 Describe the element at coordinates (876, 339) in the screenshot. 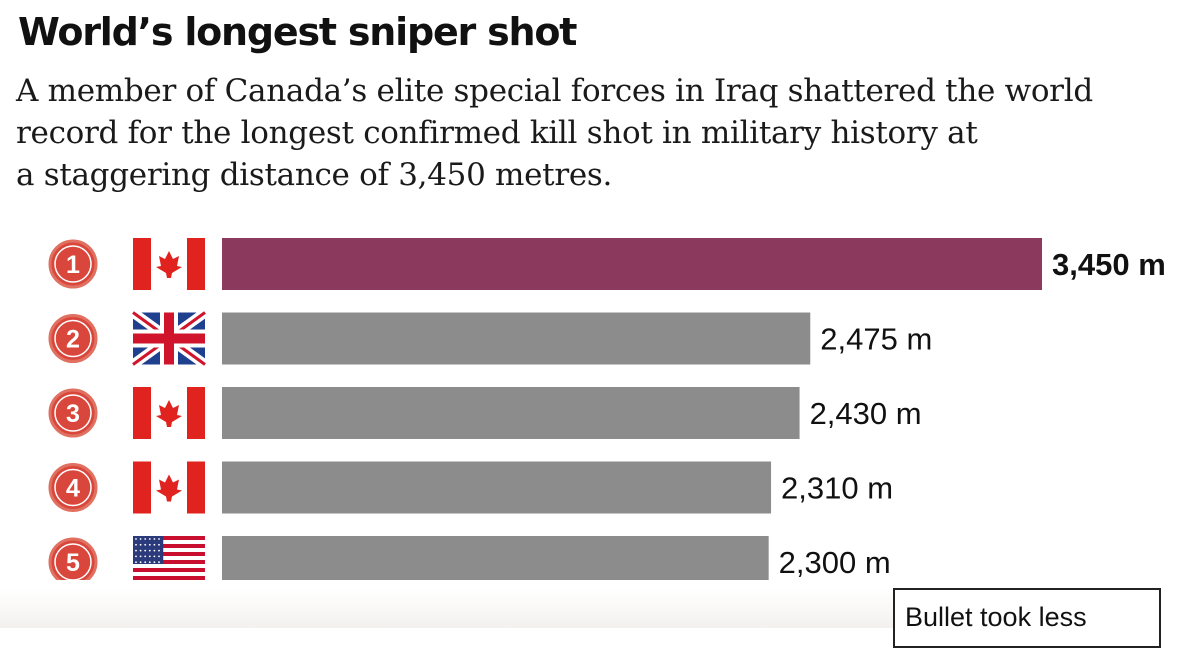

I see `value-label: 2,475 m` at that location.